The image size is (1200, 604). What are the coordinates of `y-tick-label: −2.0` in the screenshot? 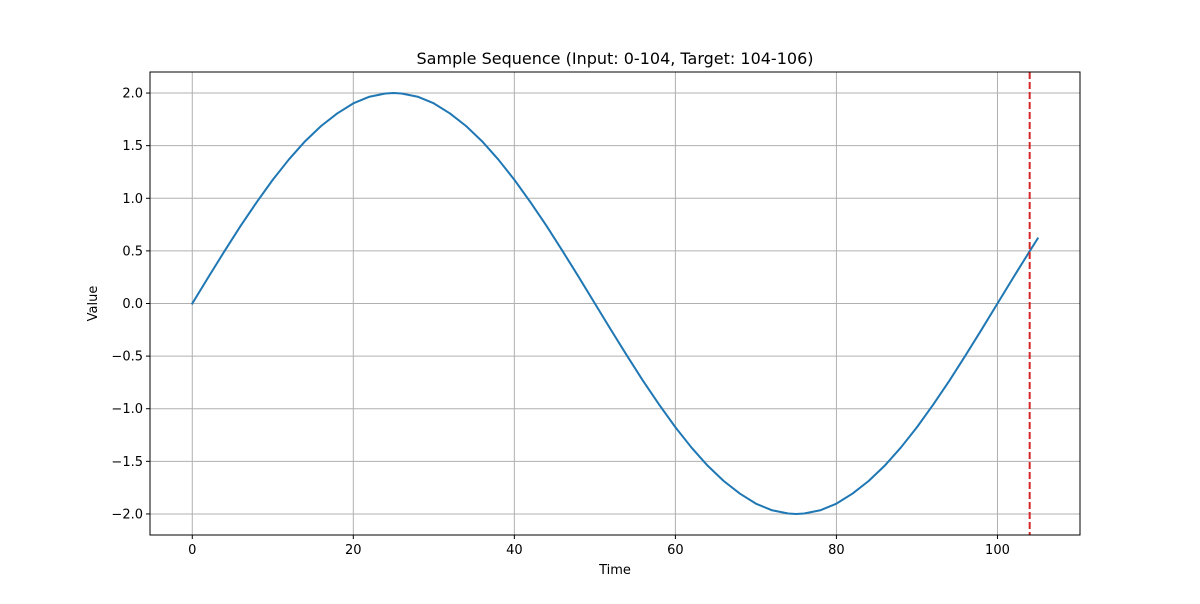 It's located at (127, 514).